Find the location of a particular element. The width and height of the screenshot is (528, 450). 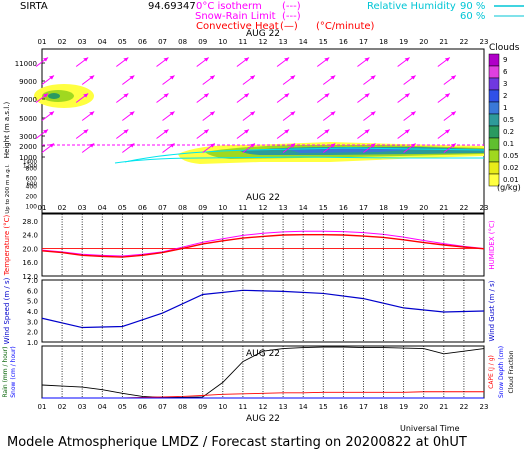

precip-ylabel-right3: Cloud Fraction is located at coordinates (511, 371).